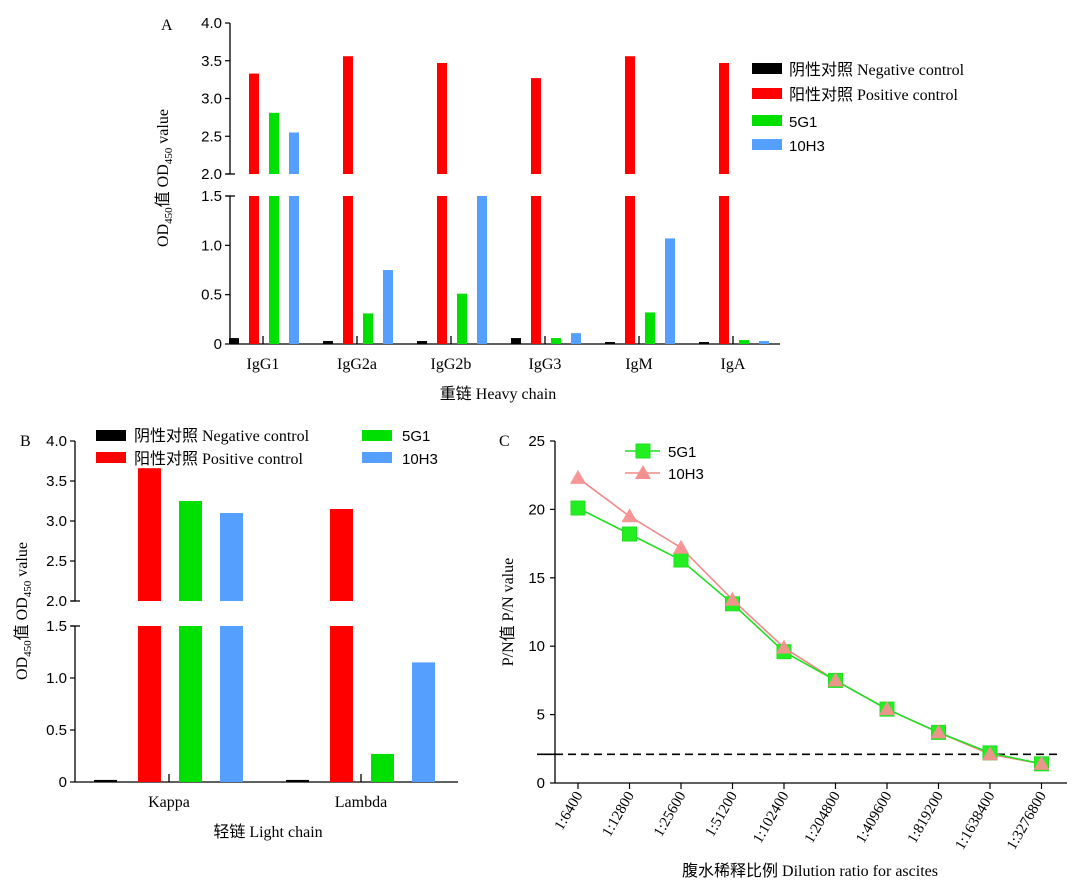 Image resolution: width=1080 pixels, height=890 pixels. Describe the element at coordinates (348, 115) in the screenshot. I see `panel-a-bar-positive-igg2a-upper` at that location.